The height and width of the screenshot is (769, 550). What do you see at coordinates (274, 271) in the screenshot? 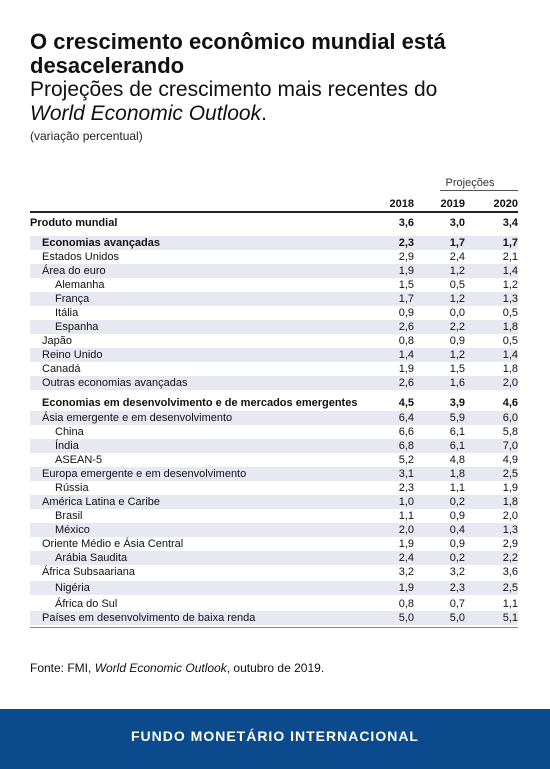
I see `table-row: Área do euro 1,9 1,2 1,4` at bounding box center [274, 271].